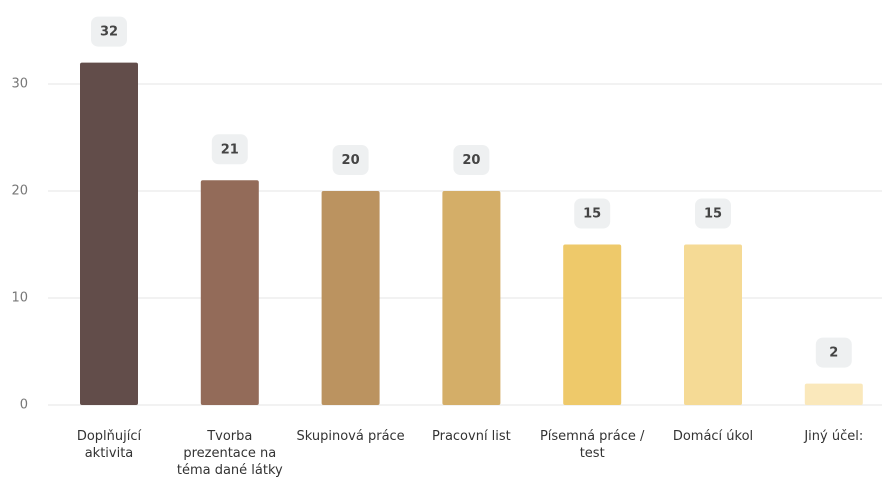 This screenshot has width=882, height=504. Describe the element at coordinates (19, 191) in the screenshot. I see `y-tick-label: 20` at that location.